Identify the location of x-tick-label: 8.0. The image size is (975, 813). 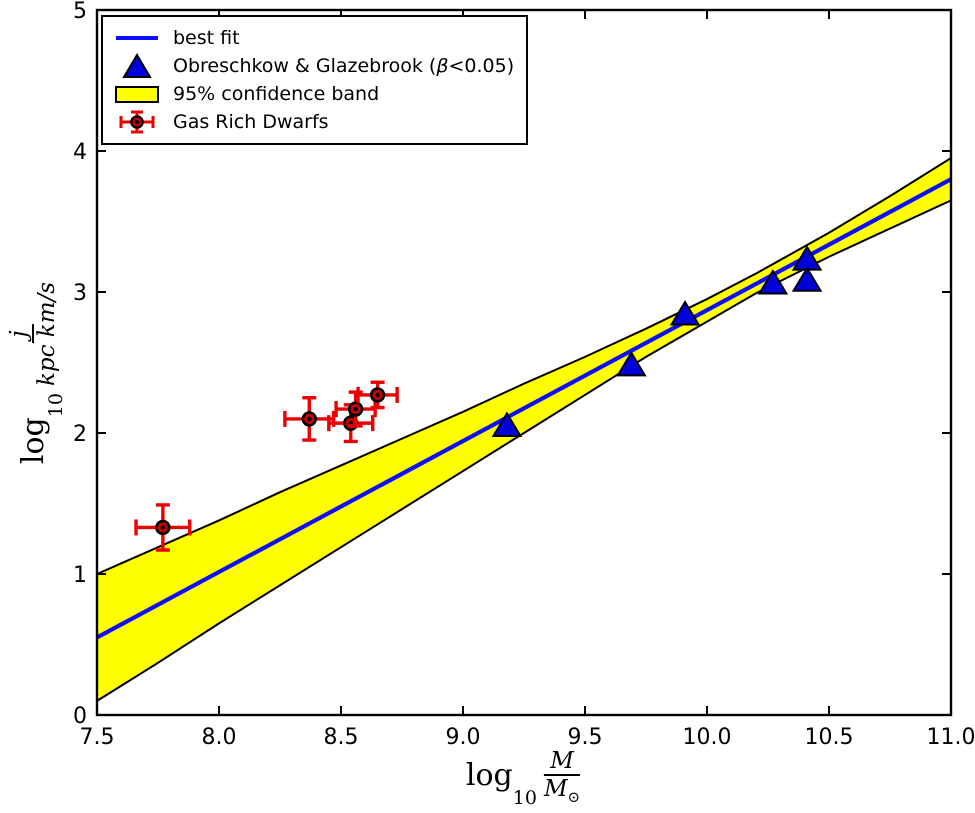
(219, 737).